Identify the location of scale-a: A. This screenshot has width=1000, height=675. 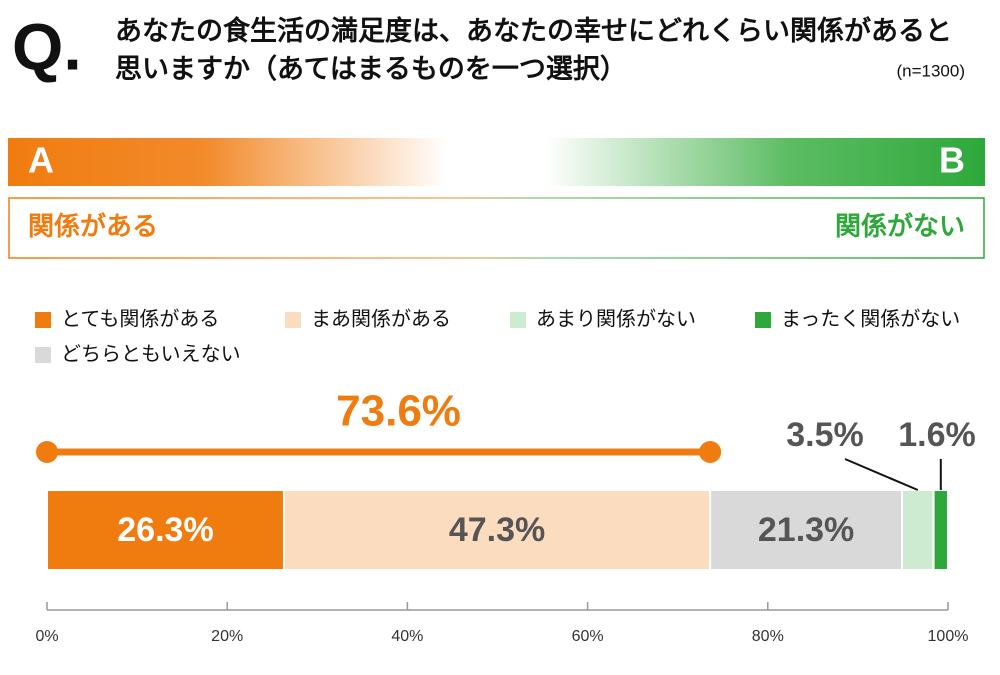
(41, 160).